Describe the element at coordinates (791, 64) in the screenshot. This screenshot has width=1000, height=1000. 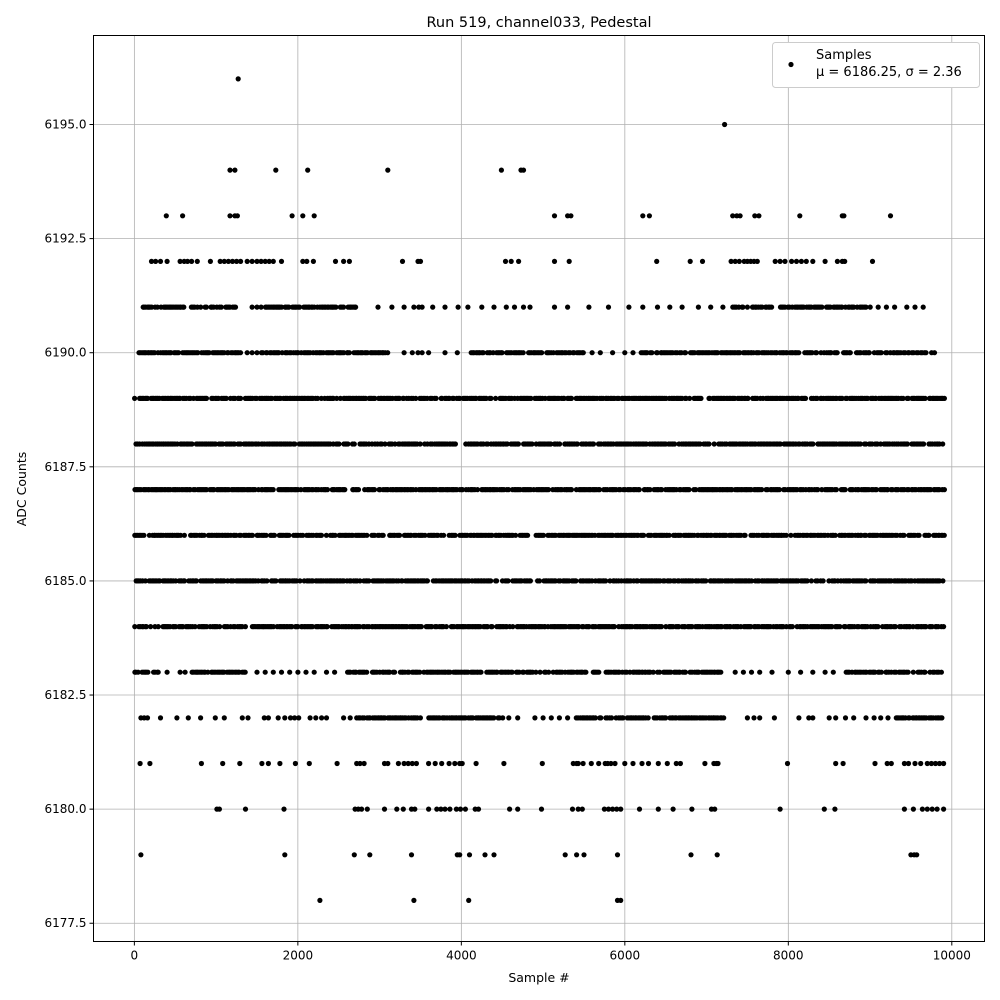
I see `legend-marker` at that location.